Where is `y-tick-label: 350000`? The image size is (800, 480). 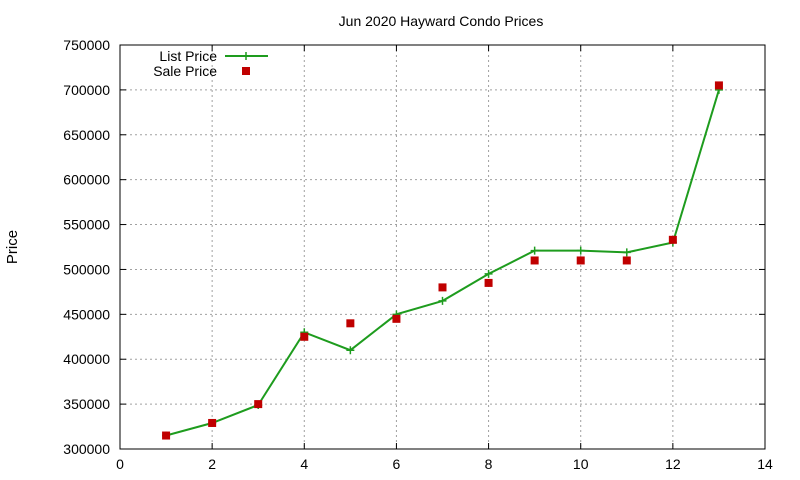
y-tick-label: 350000 is located at coordinates (86, 404).